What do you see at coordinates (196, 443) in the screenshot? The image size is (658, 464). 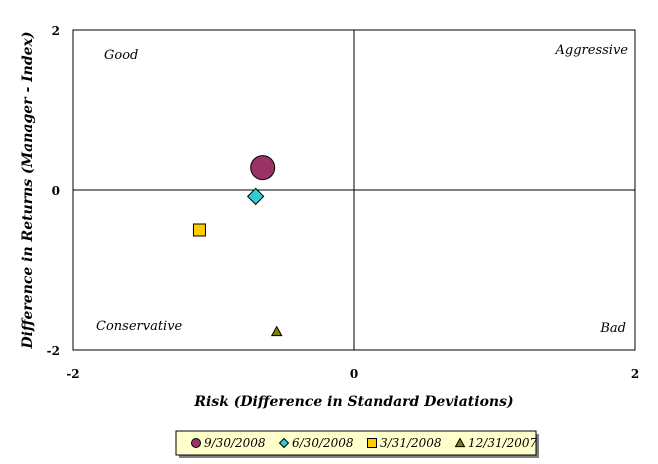 I see `legend-marker-circle` at bounding box center [196, 443].